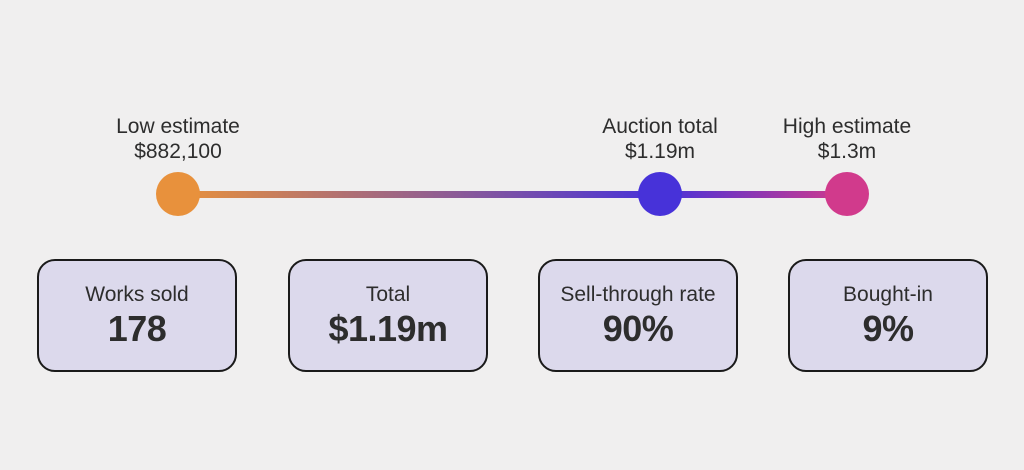 The image size is (1024, 470). I want to click on card-value: 90%, so click(638, 328).